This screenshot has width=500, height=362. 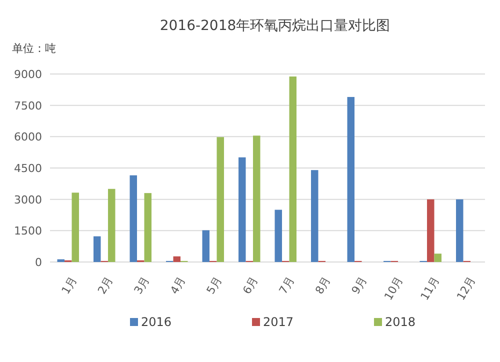 What do you see at coordinates (400, 322) in the screenshot?
I see `legend-label: 2018` at bounding box center [400, 322].